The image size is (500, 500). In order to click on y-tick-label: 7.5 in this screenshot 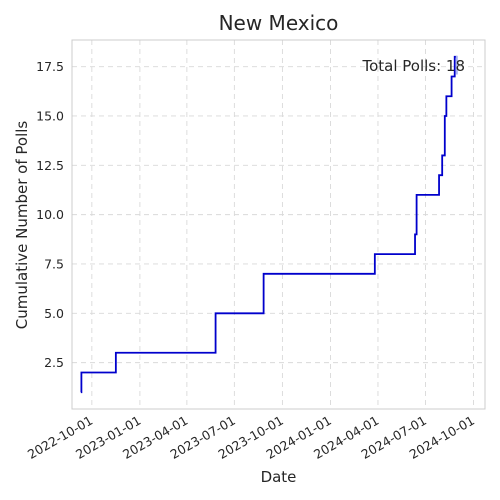, I will do `click(54, 263)`.